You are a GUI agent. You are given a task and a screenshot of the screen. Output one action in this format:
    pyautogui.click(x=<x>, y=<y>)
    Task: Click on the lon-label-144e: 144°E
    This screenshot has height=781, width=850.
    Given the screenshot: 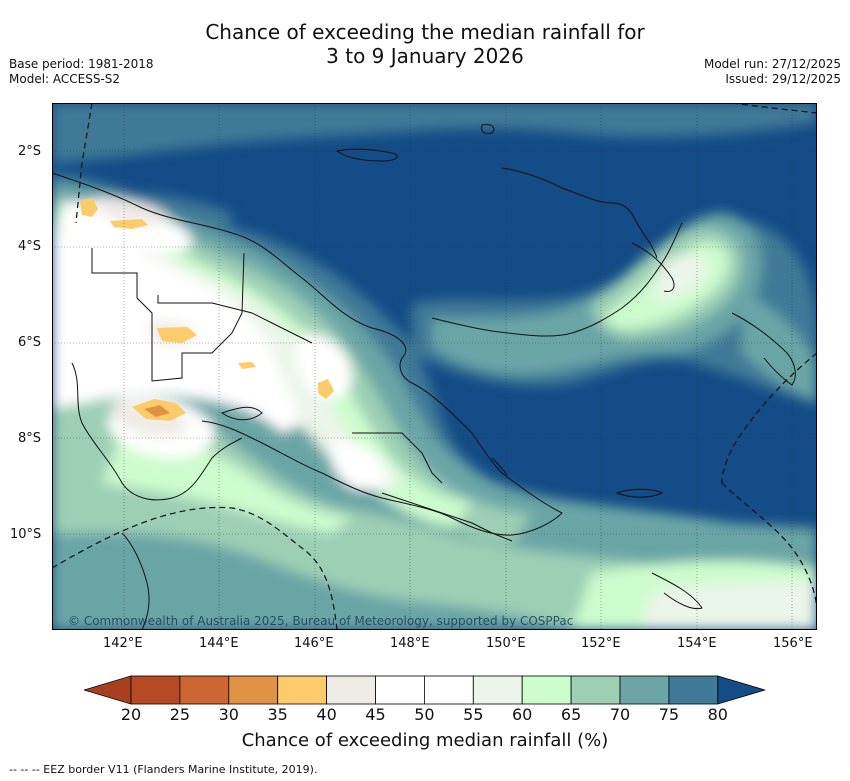 What is the action you would take?
    pyautogui.click(x=219, y=643)
    